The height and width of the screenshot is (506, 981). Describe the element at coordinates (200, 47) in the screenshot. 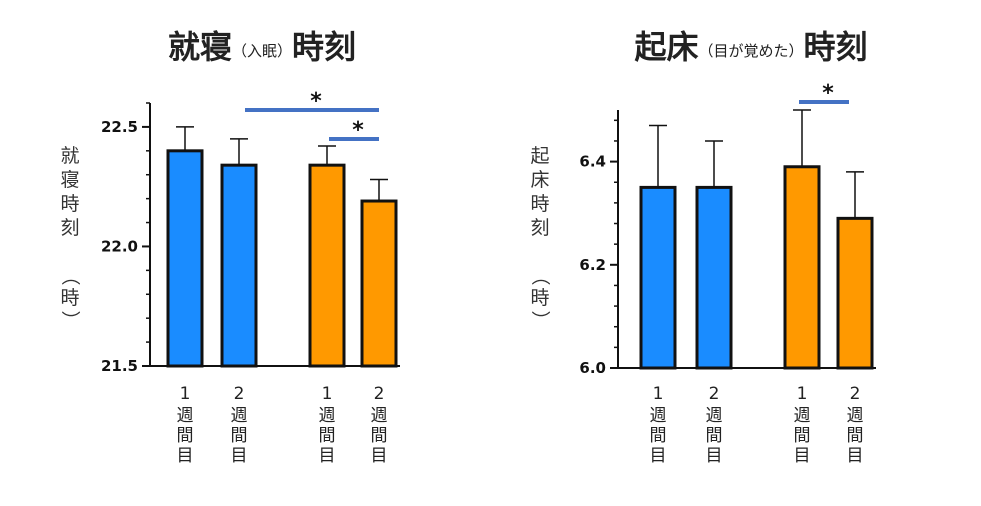

I see `title-main: 就寝` at that location.